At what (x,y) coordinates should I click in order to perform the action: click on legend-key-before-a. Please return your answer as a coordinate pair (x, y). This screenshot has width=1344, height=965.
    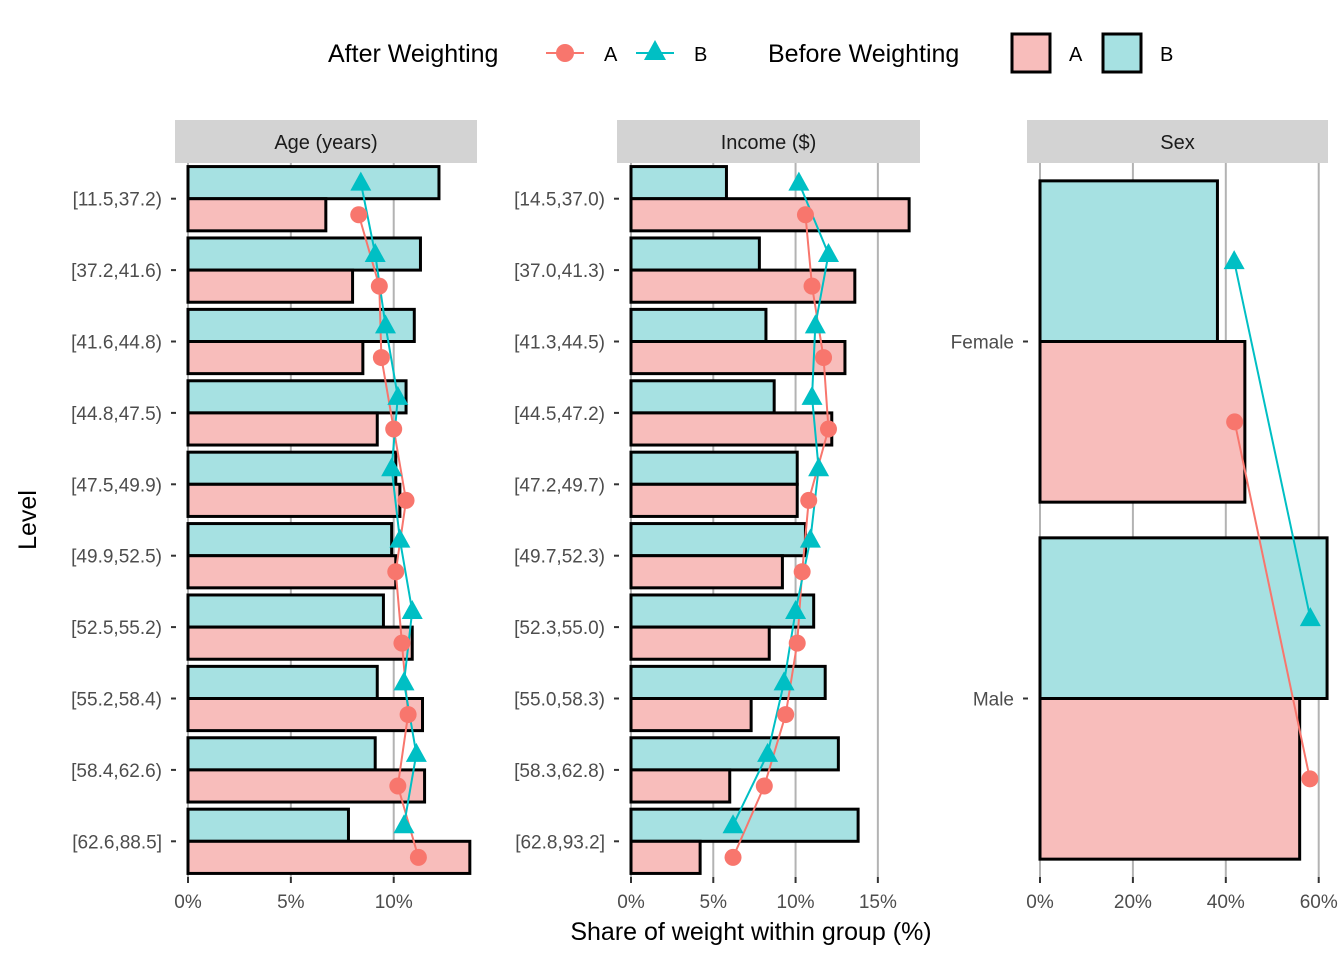
    Looking at the image, I should click on (1031, 53).